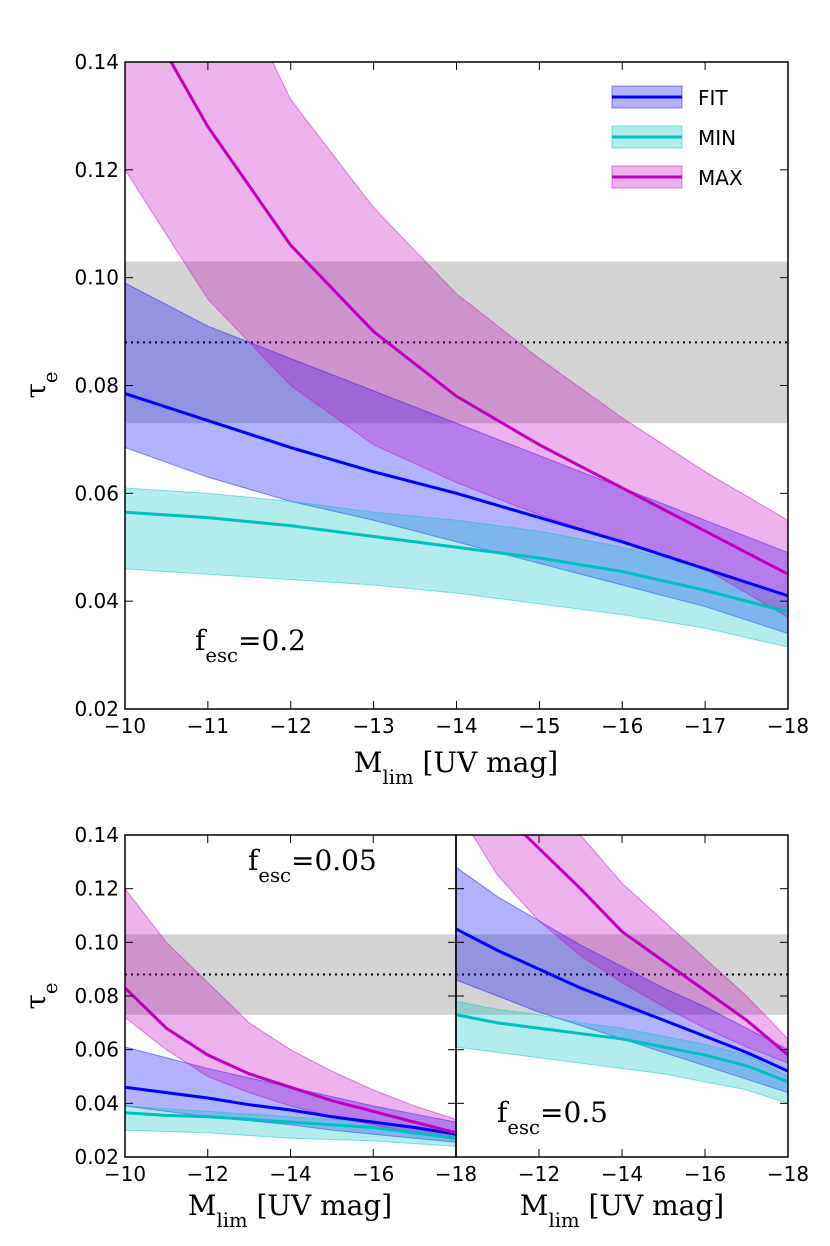 This screenshot has height=1246, width=830. I want to click on annotation: fesc=0.2, so click(250, 645).